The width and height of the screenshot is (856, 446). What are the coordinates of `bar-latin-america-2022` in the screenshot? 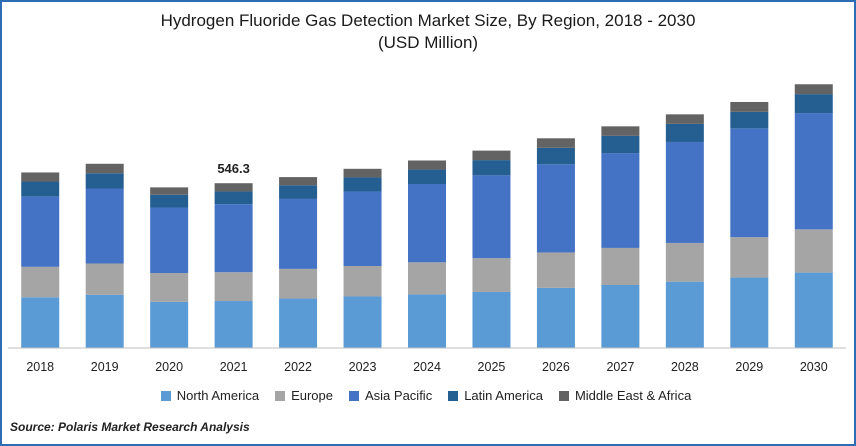 It's located at (298, 192).